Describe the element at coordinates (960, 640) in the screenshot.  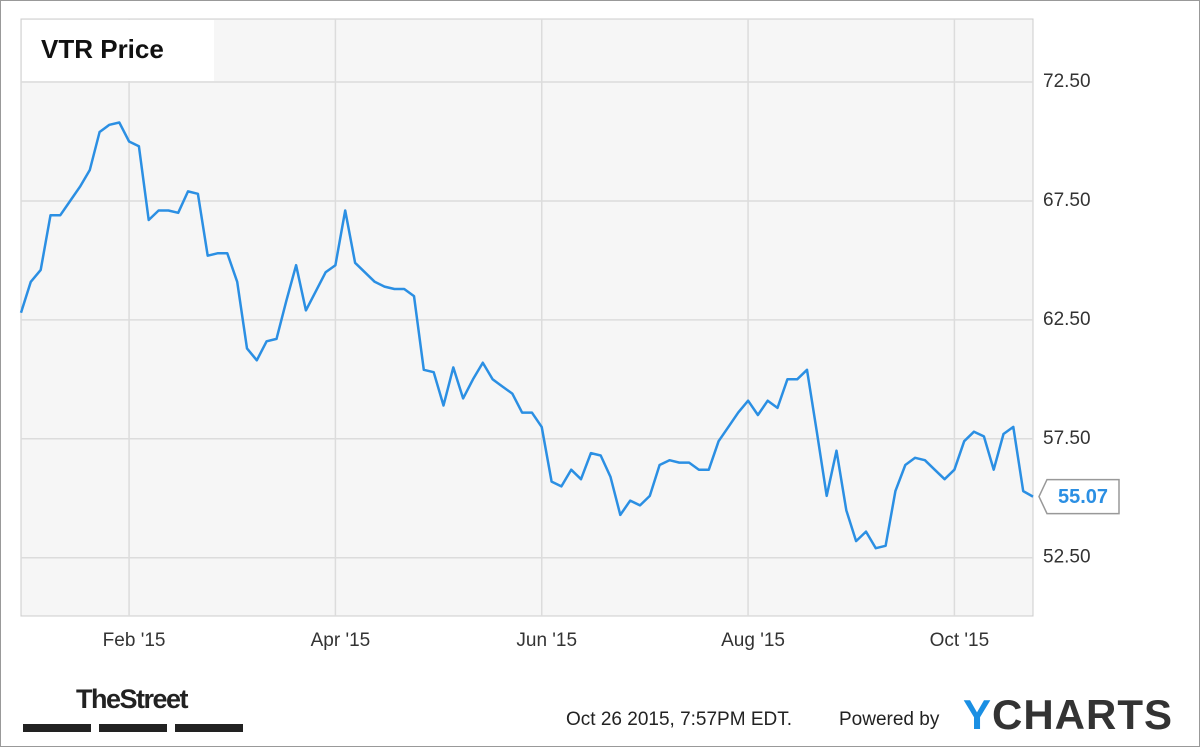
I see `x-tick-label: Oct '15` at that location.